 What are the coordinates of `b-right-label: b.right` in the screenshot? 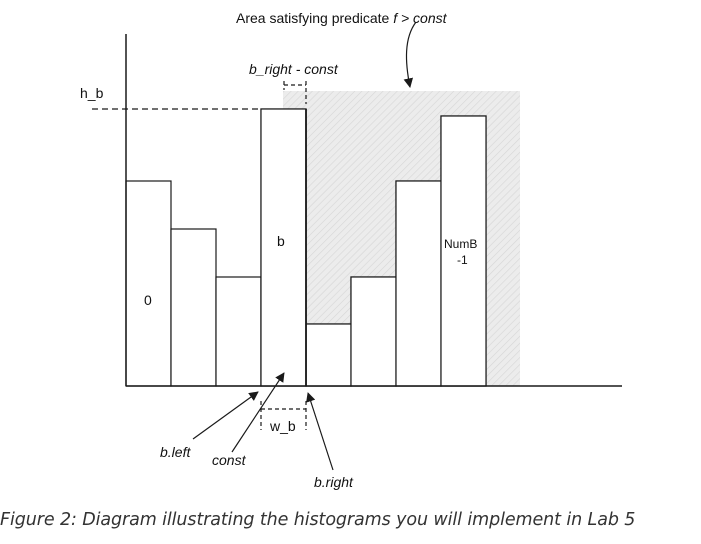 It's located at (334, 482).